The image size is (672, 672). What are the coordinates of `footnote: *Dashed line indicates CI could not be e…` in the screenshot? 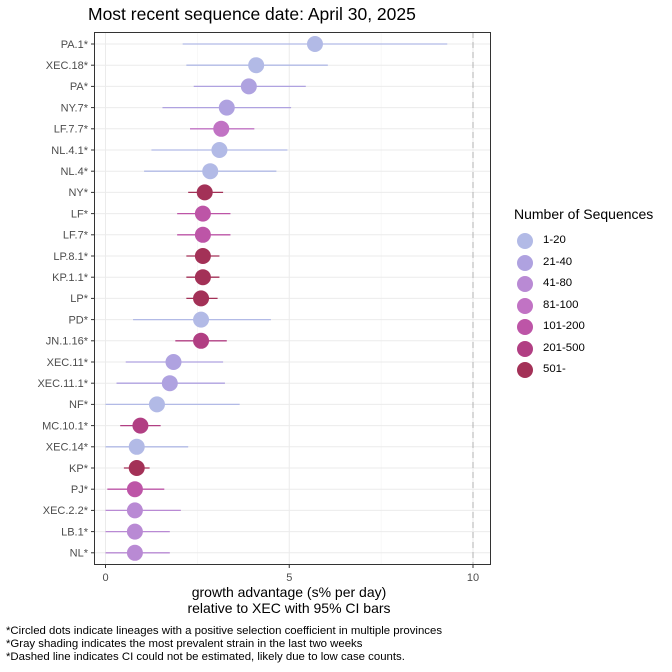 It's located at (205, 657).